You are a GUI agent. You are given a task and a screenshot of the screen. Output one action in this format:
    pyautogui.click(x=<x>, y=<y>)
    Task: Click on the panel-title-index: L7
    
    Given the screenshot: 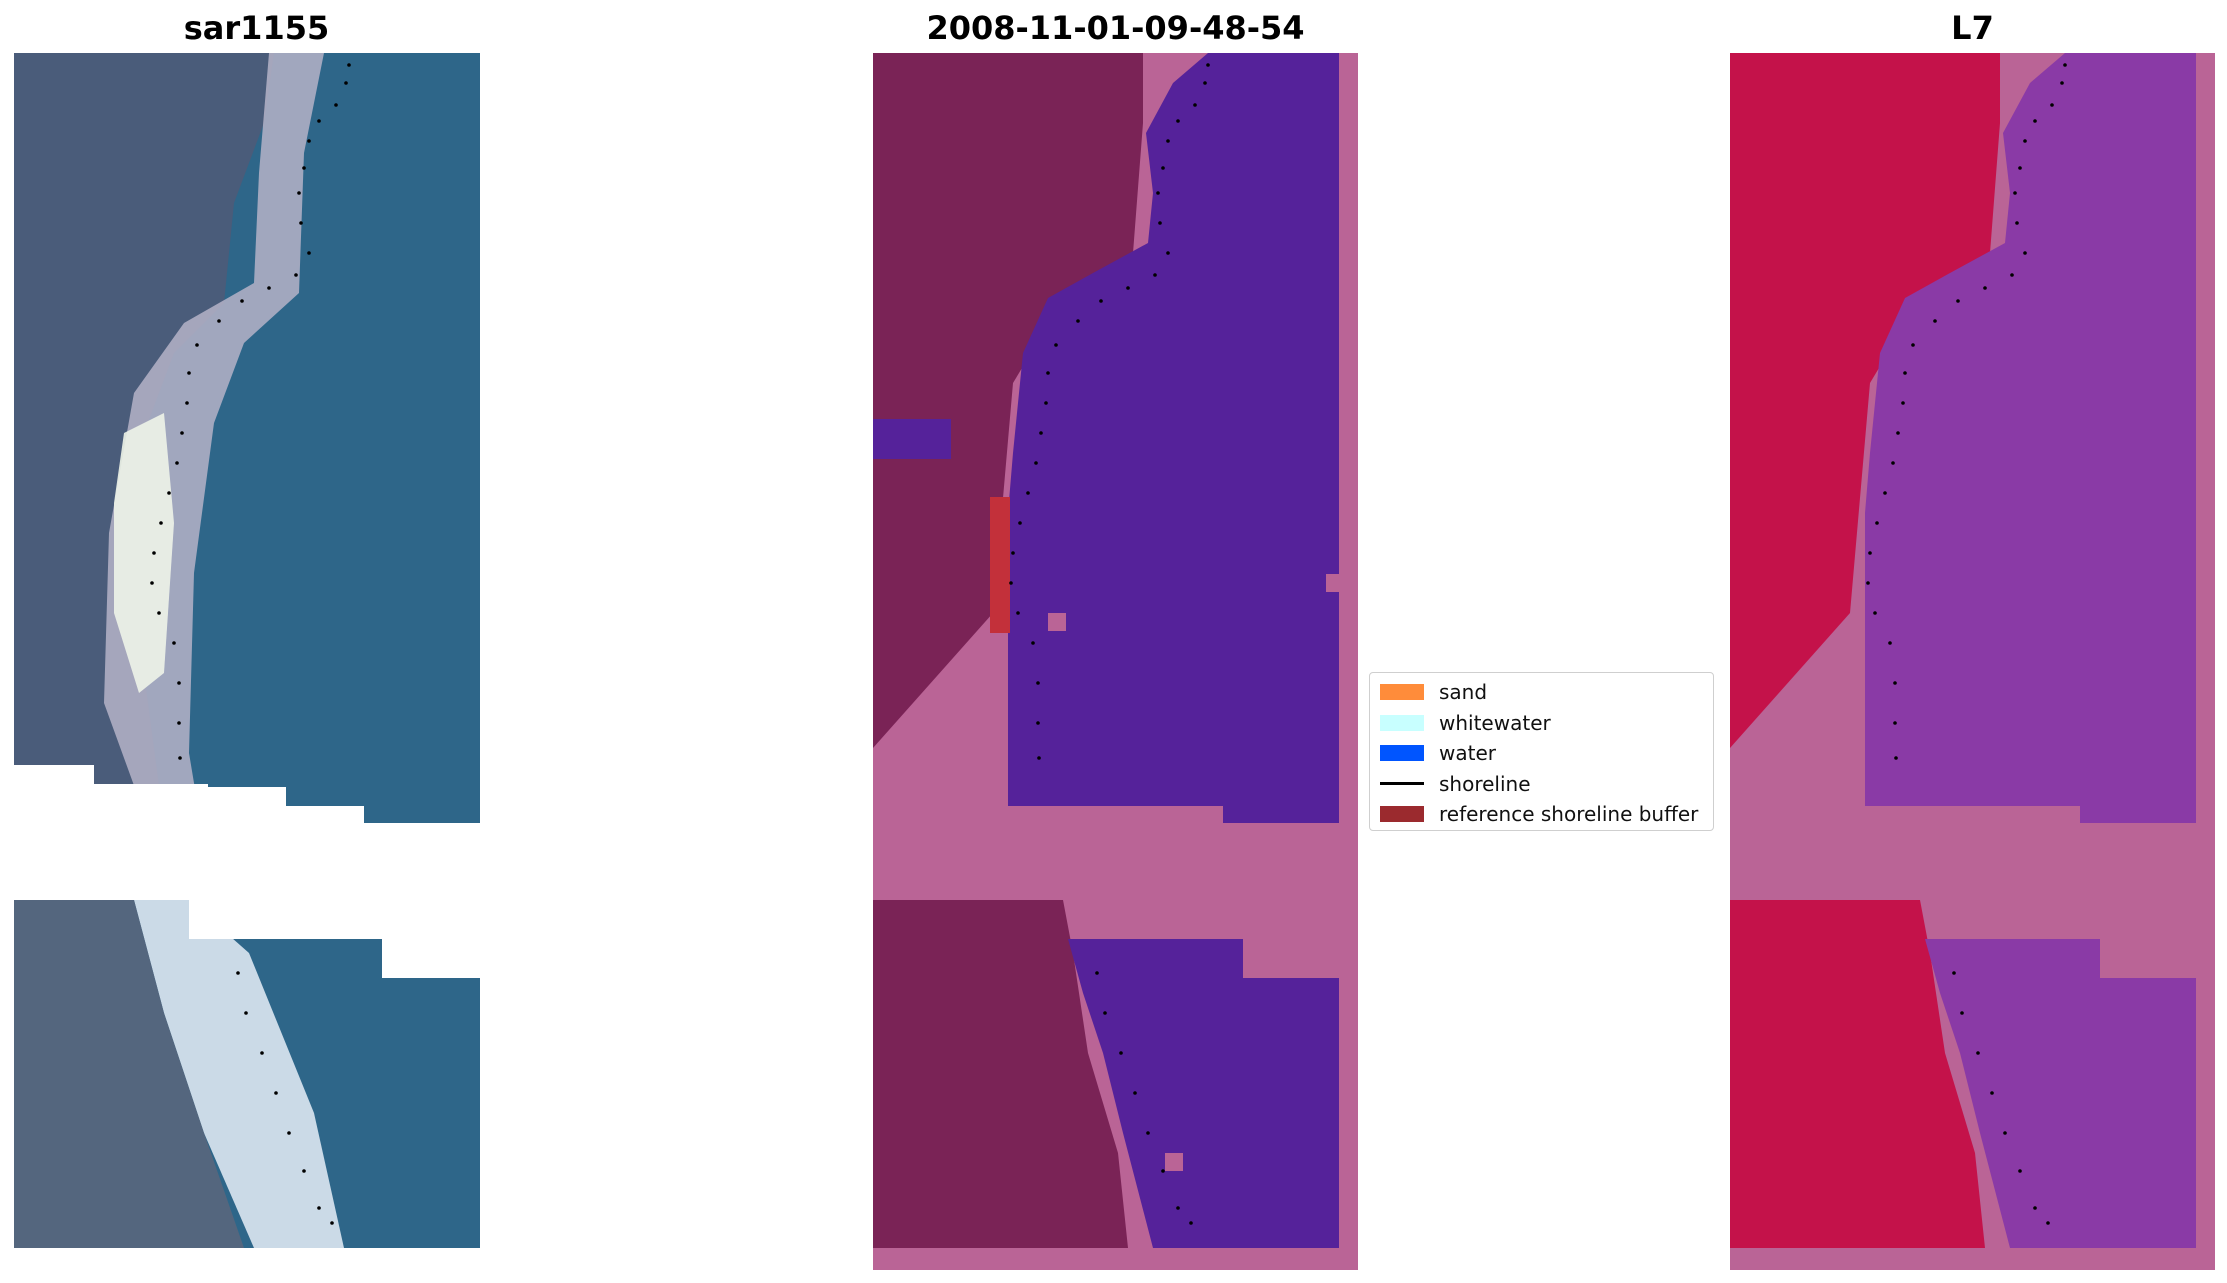 What is the action you would take?
    pyautogui.click(x=1972, y=28)
    